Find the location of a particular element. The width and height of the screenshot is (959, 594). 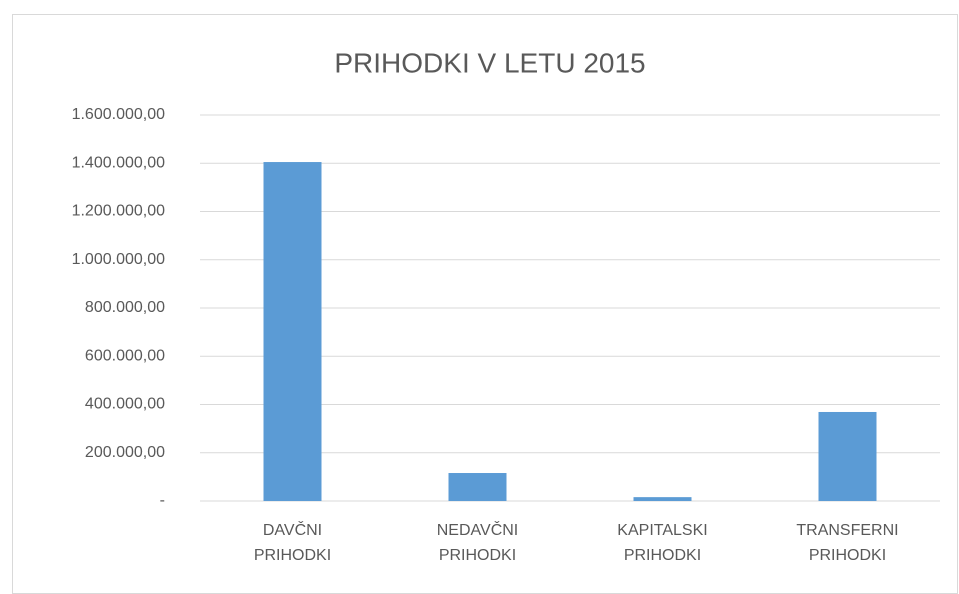

x-tick-label: NEDAVČNI PRIHODKI is located at coordinates (477, 543).